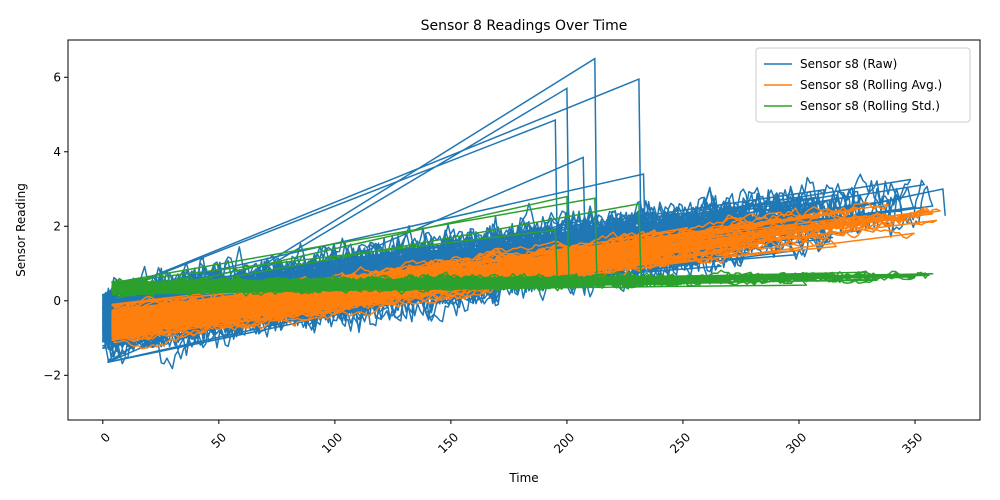  What do you see at coordinates (57, 152) in the screenshot?
I see `y-tick-label: 4` at bounding box center [57, 152].